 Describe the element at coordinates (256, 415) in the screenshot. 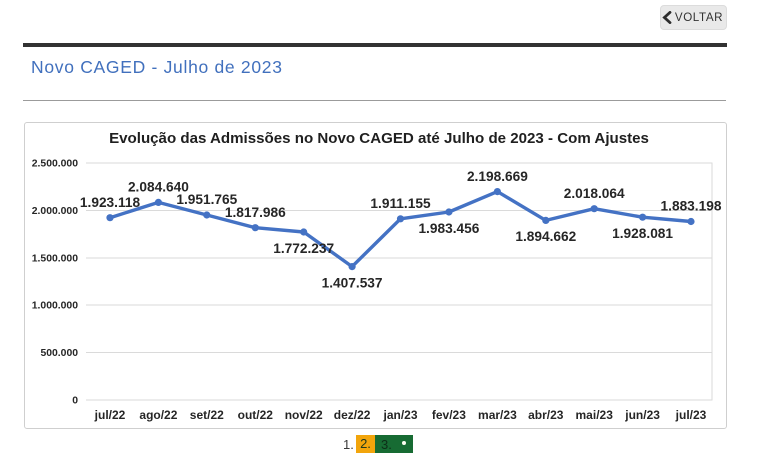

I see `svg-text: out/22` at that location.